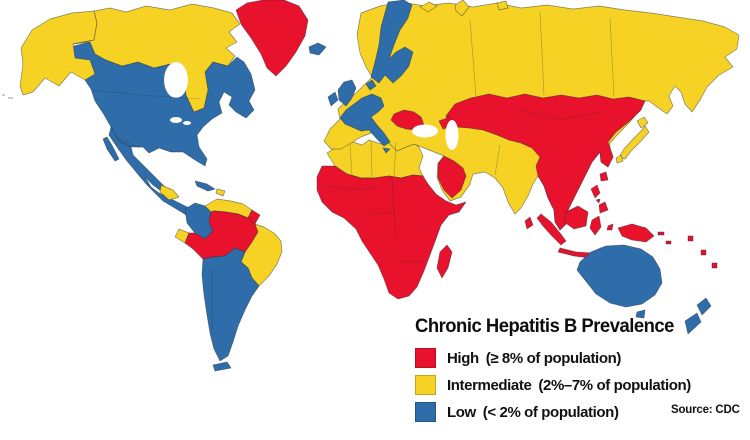 This screenshot has height=440, width=750. Describe the element at coordinates (703, 252) in the screenshot. I see `region-tonga` at that location.